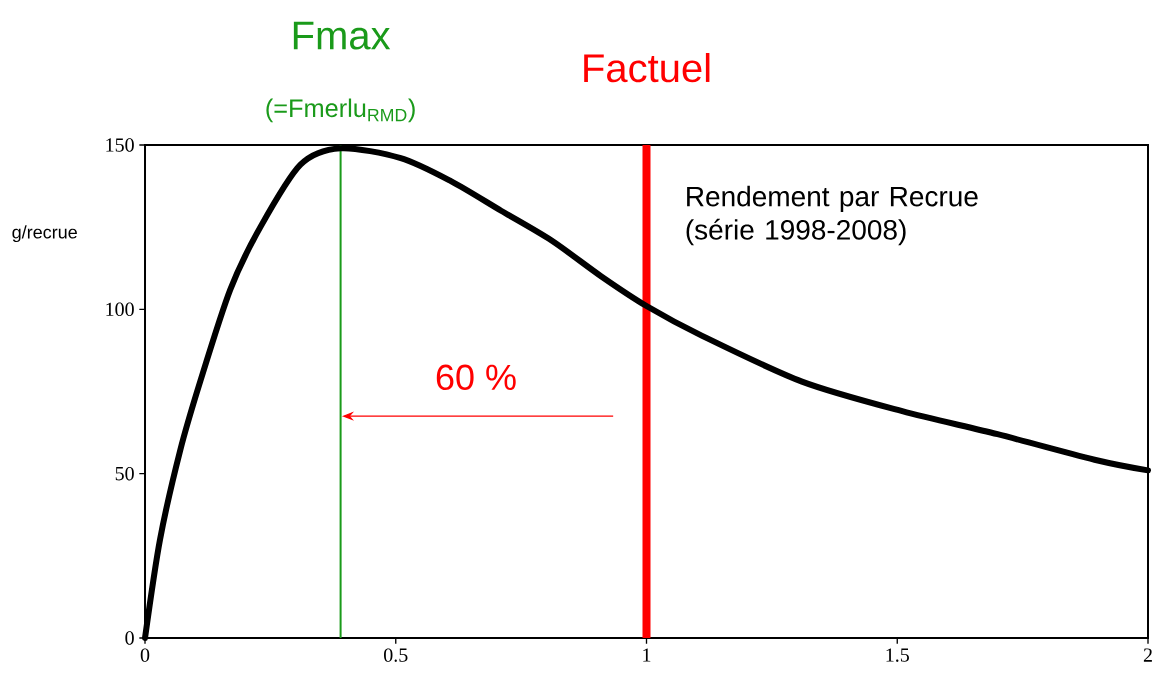 The height and width of the screenshot is (695, 1156). Describe the element at coordinates (342, 35) in the screenshot. I see `ref-line-label: Fmax` at that location.